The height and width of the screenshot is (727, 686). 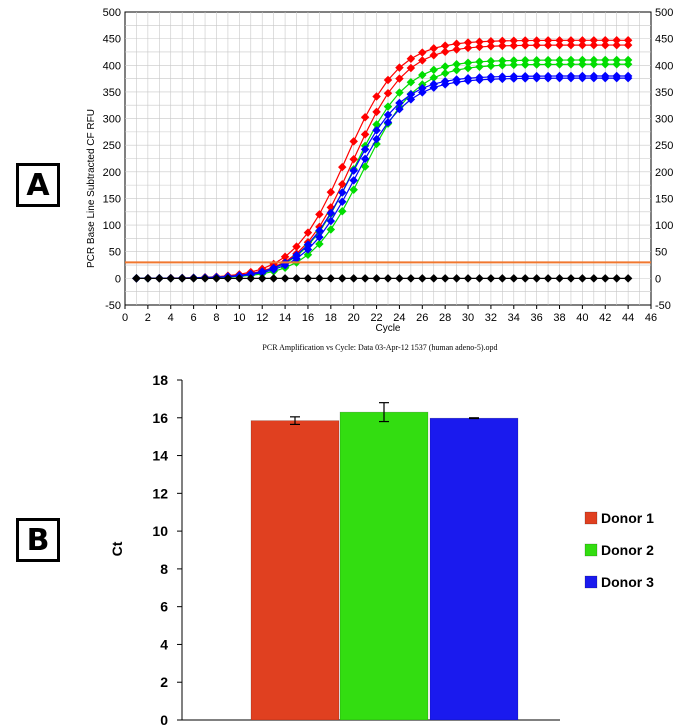 What do you see at coordinates (664, 93) in the screenshot?
I see `y-tick-label-right: 350` at bounding box center [664, 93].